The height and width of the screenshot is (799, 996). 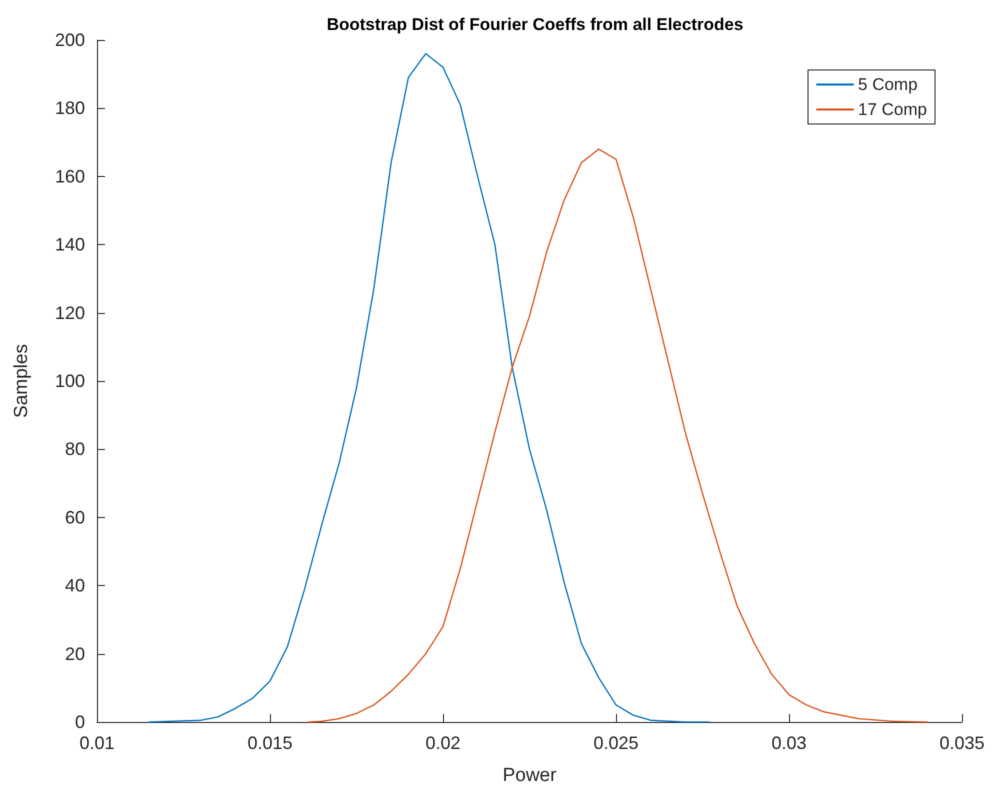 What do you see at coordinates (530, 775) in the screenshot?
I see `x-axis-title: Power` at bounding box center [530, 775].